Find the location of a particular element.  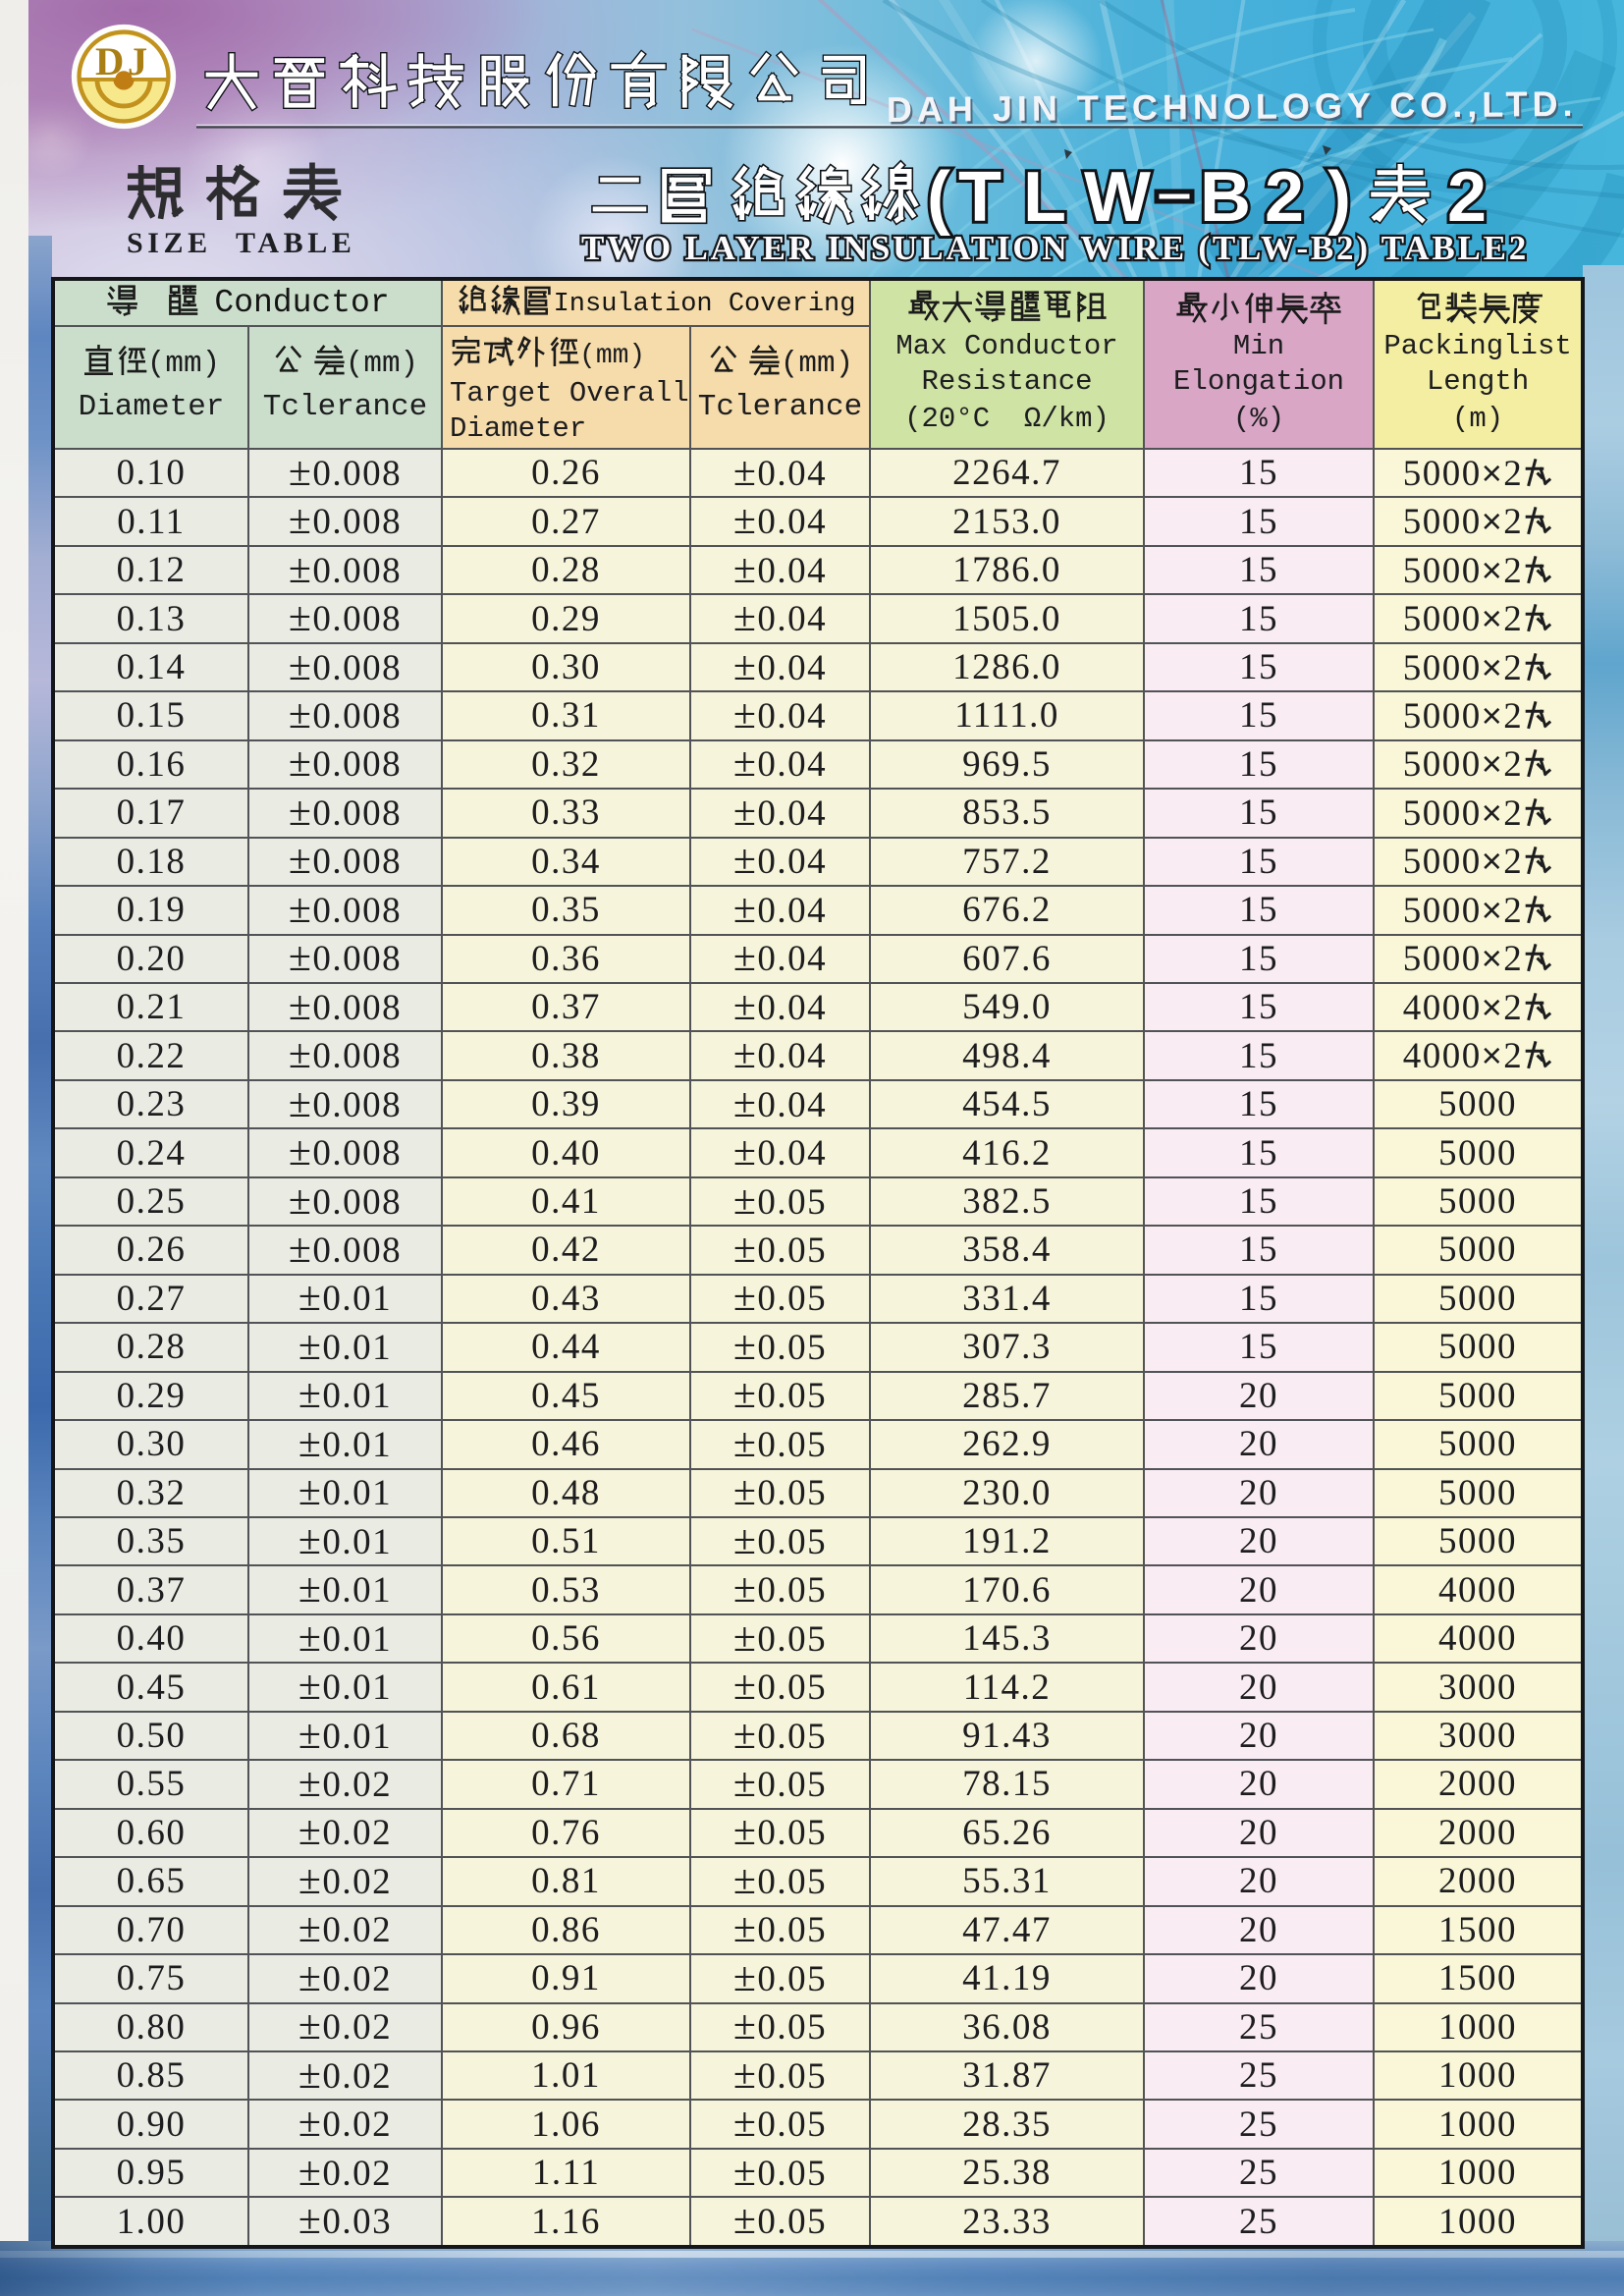

svg-text: J is located at coordinates (137, 61).